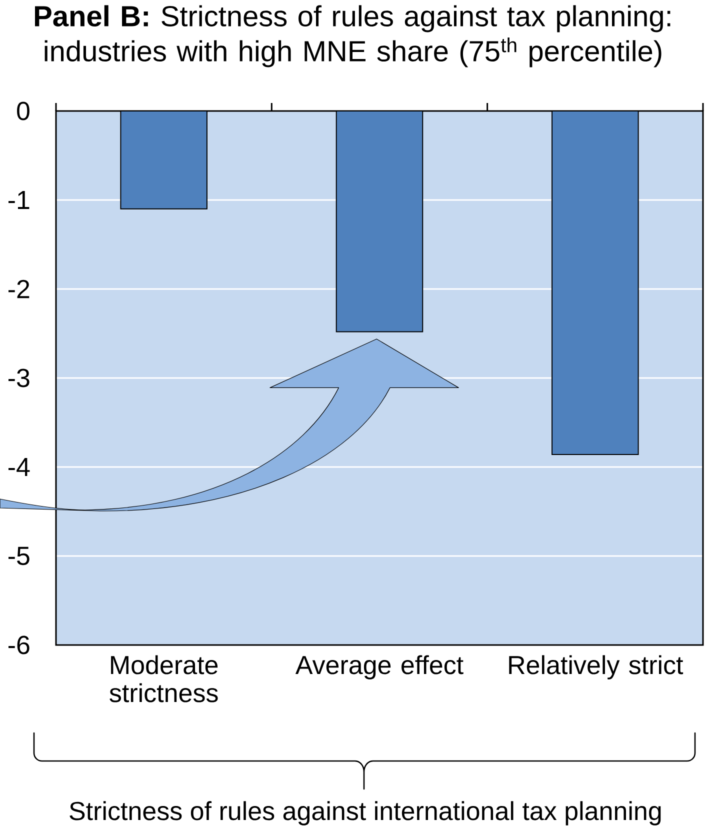 The height and width of the screenshot is (827, 706). I want to click on y-tick-label: -1, so click(19, 200).